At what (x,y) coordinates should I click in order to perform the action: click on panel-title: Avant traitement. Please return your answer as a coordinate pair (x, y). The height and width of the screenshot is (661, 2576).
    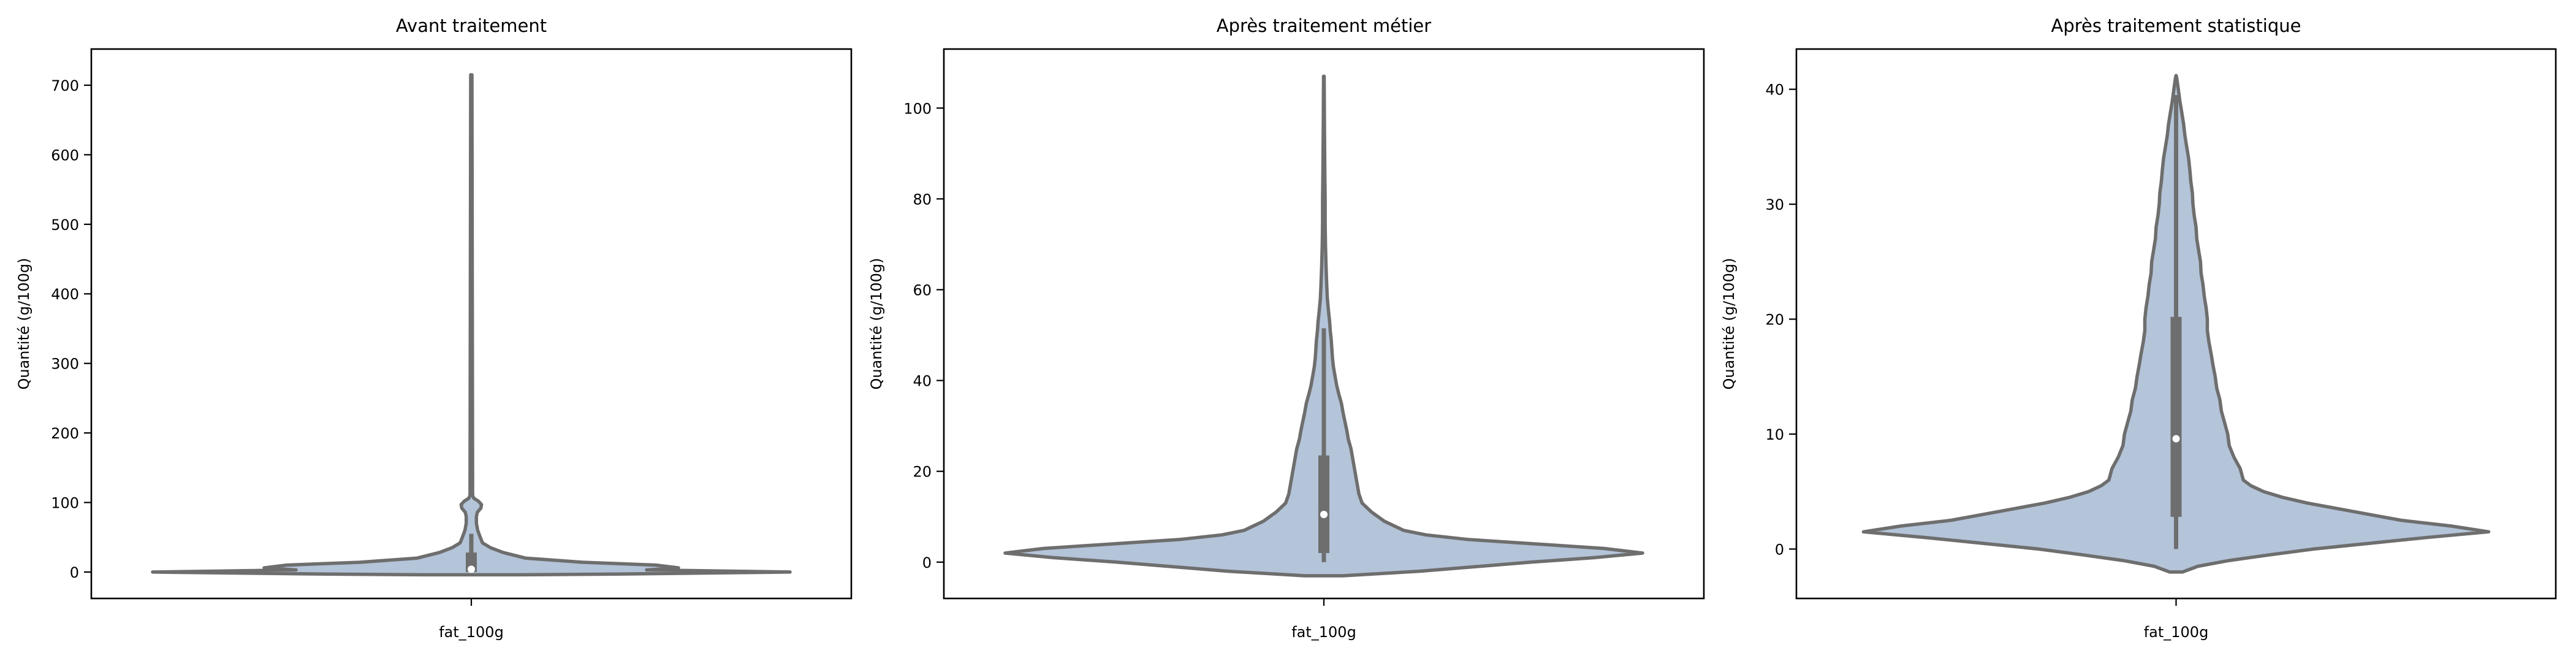
    Looking at the image, I should click on (471, 25).